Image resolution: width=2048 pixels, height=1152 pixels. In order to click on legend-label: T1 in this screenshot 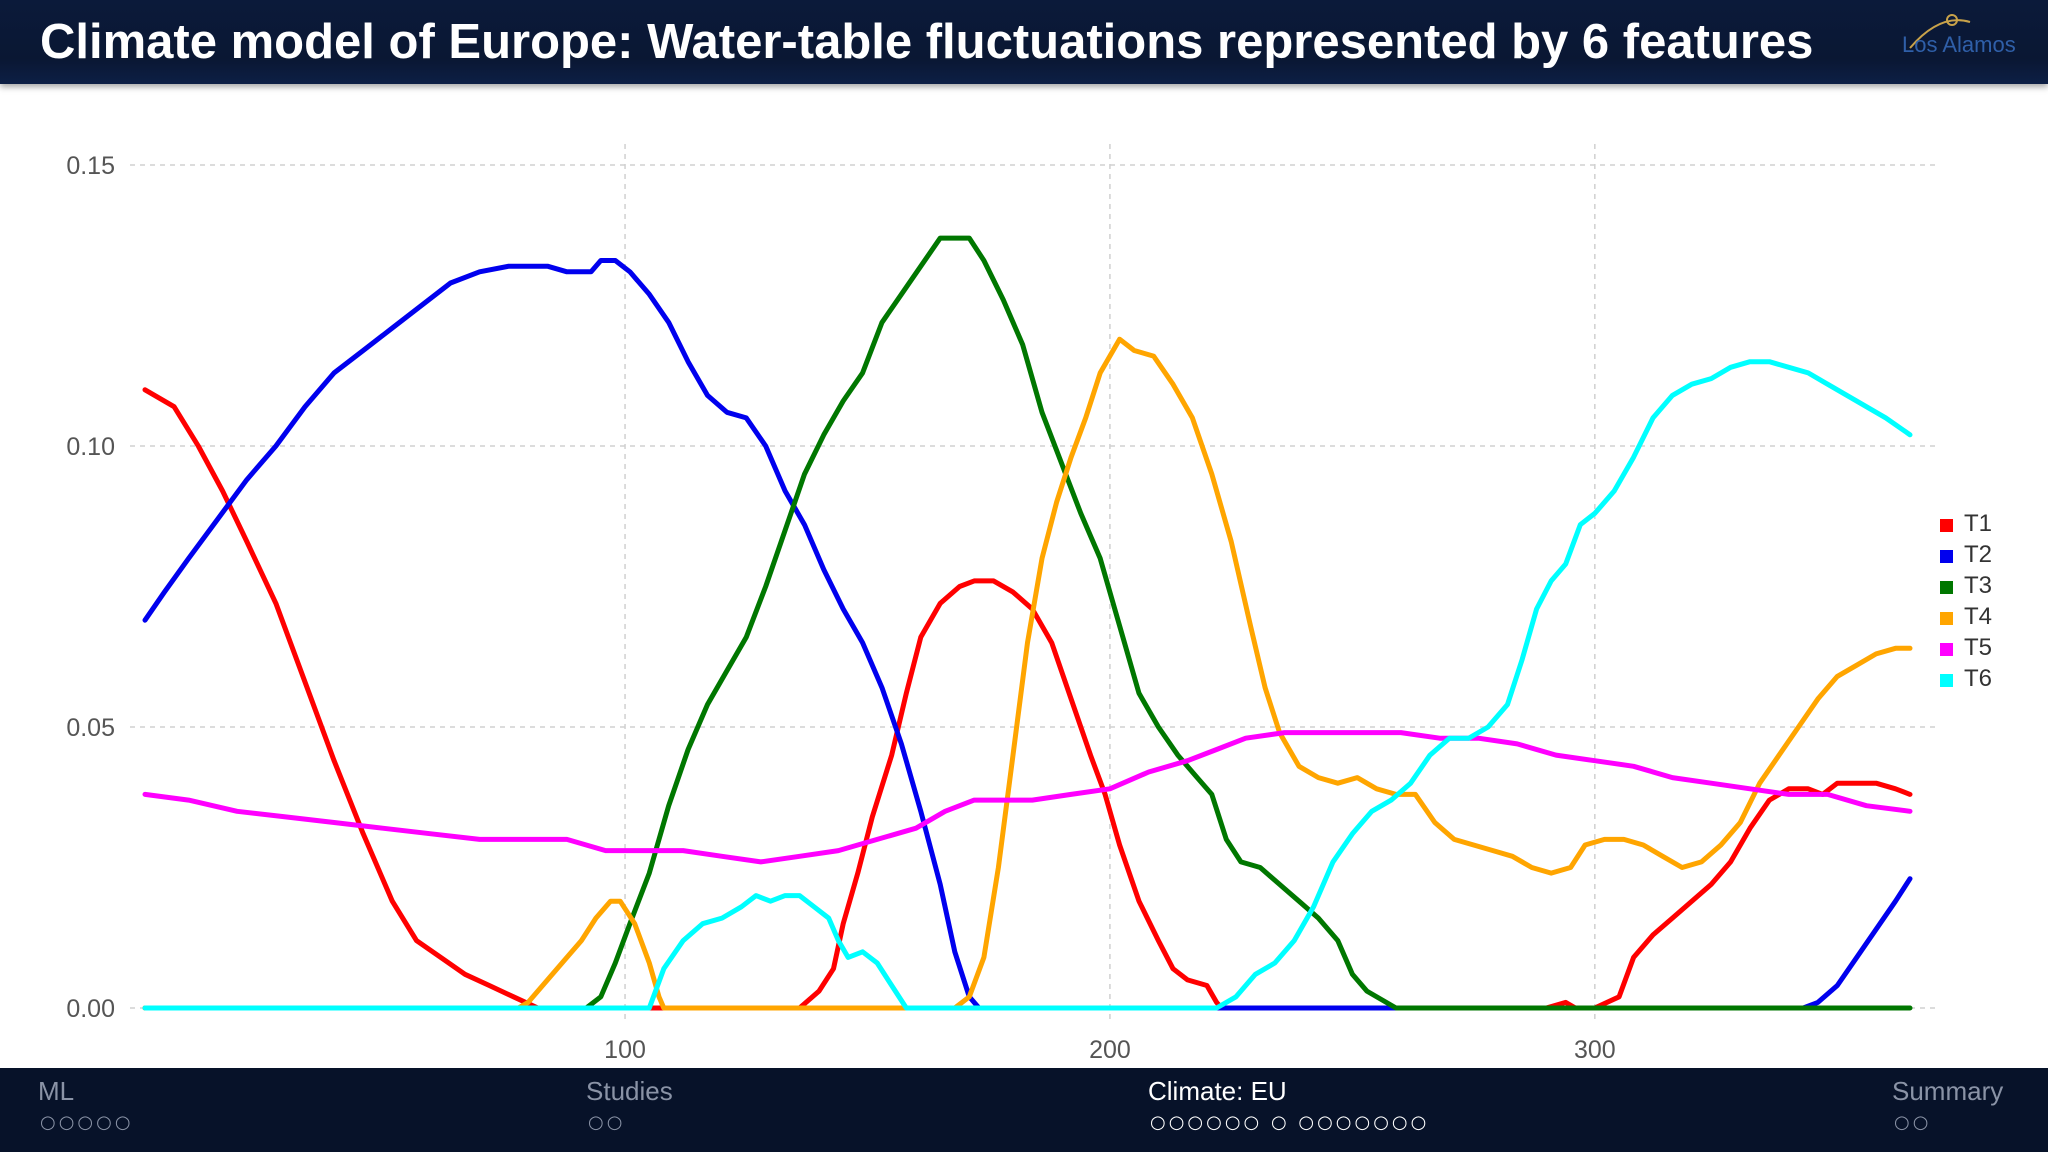, I will do `click(1978, 523)`.